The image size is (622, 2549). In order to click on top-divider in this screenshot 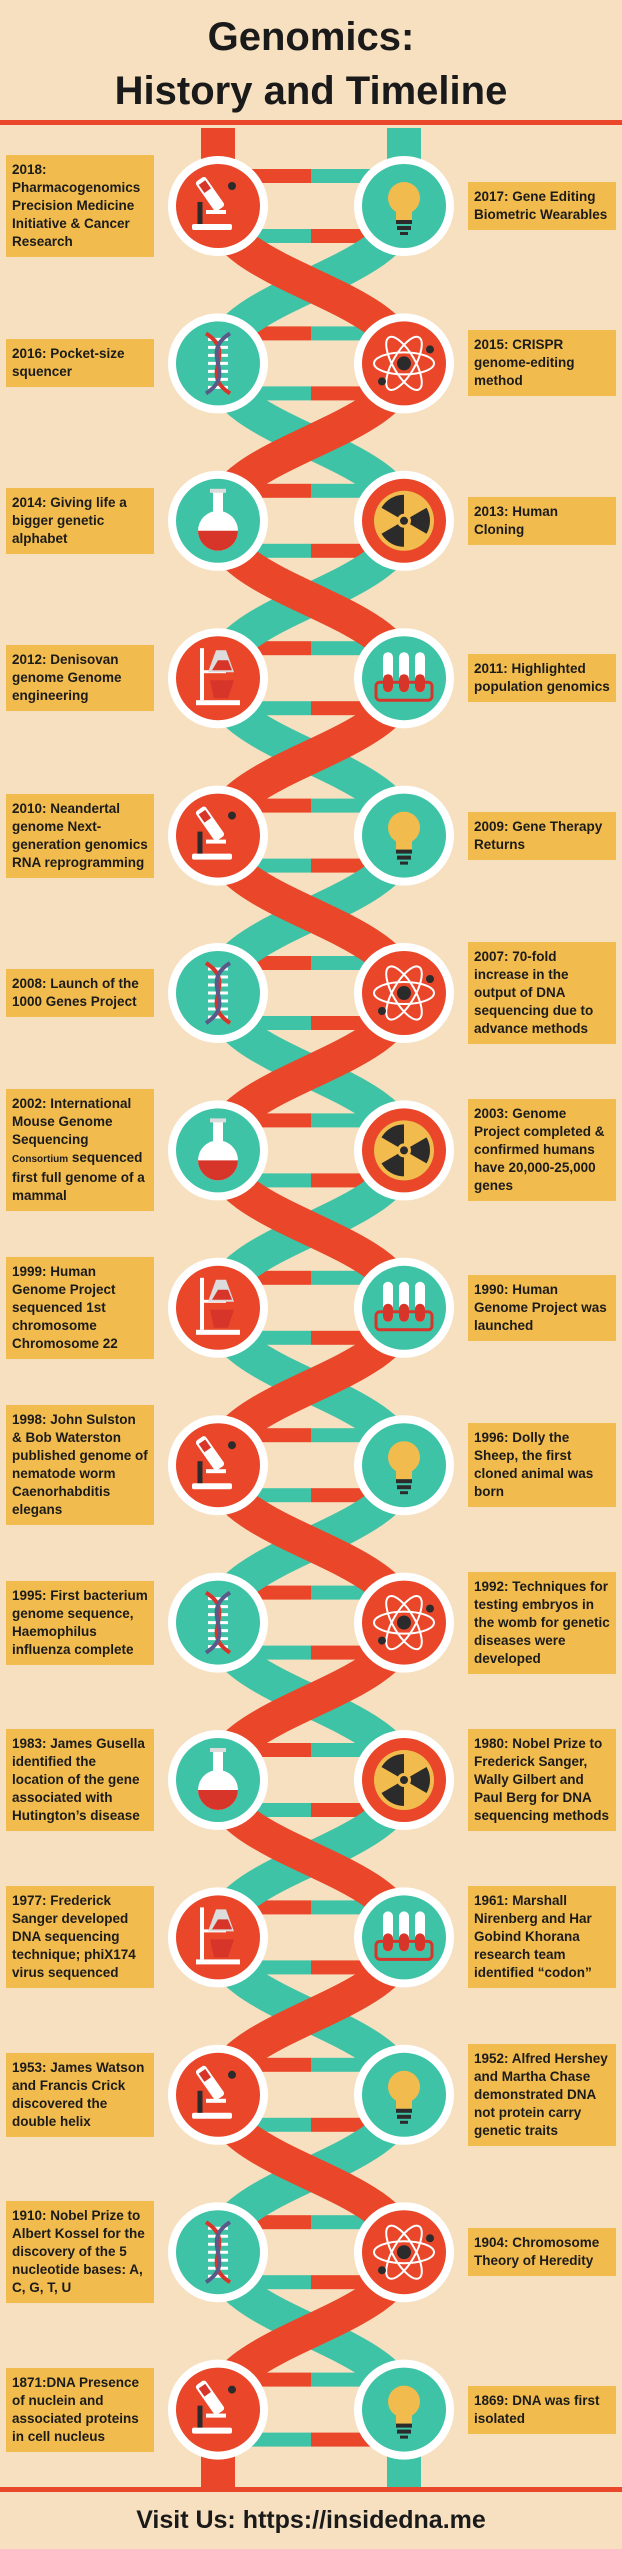, I will do `click(311, 122)`.